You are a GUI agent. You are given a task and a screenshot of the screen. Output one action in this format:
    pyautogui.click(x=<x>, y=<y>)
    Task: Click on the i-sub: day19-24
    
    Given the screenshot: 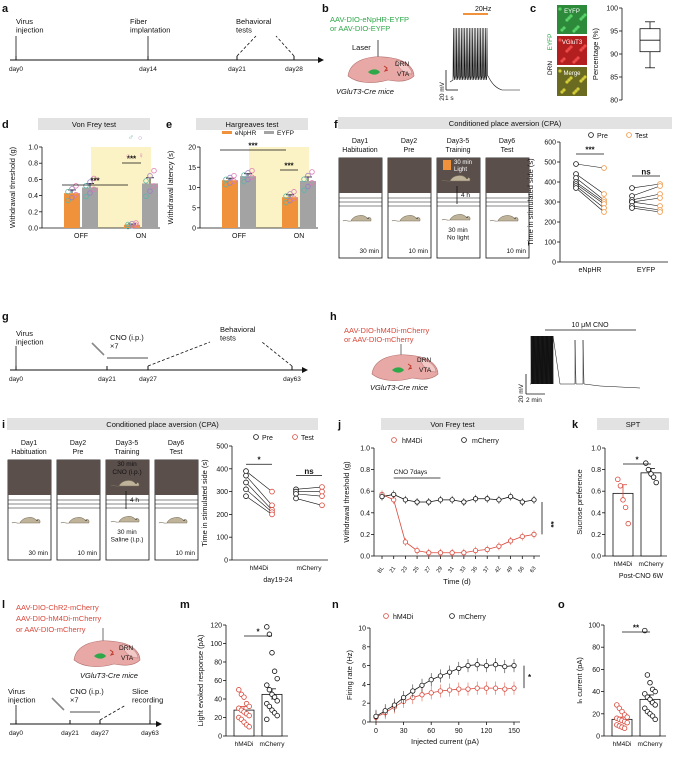 What is the action you would take?
    pyautogui.click(x=277, y=580)
    